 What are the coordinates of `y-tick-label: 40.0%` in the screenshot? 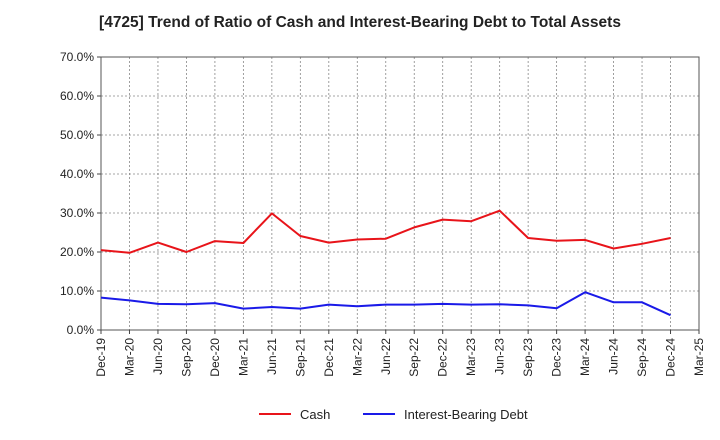 It's located at (77, 174).